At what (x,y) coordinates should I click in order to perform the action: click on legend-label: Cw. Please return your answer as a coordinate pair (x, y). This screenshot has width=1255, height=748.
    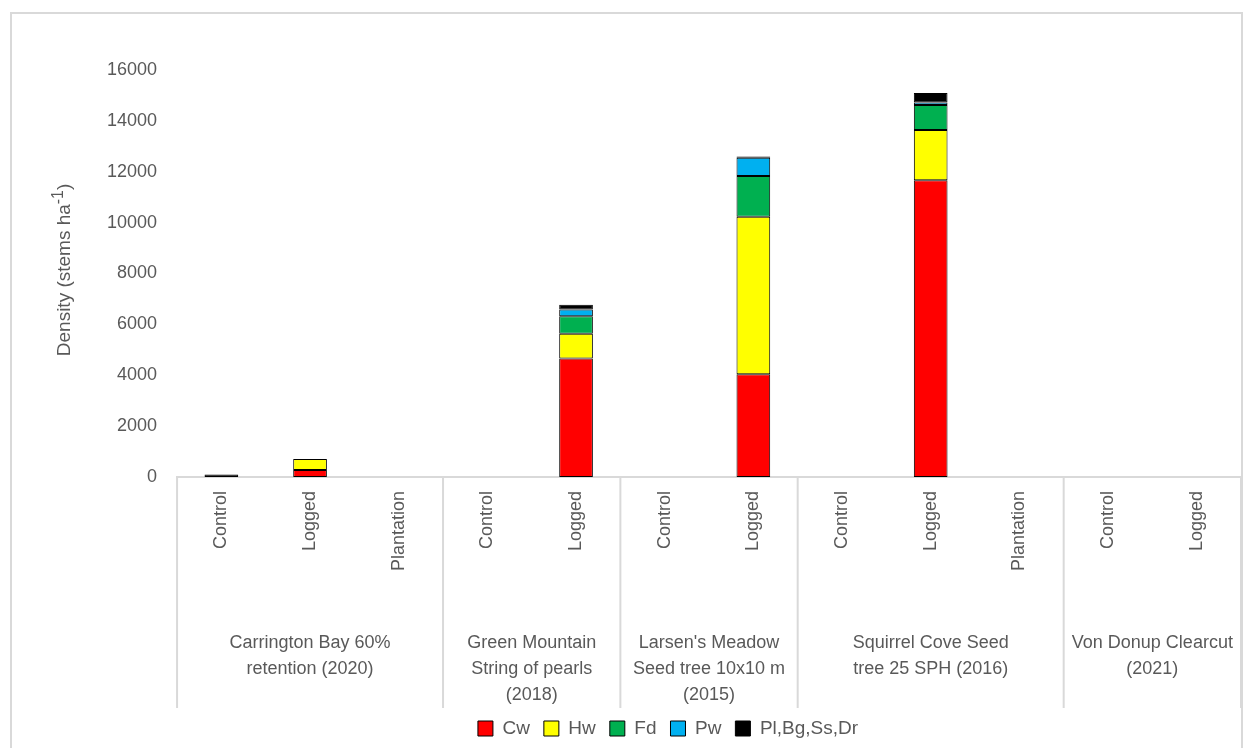
    Looking at the image, I should click on (516, 727).